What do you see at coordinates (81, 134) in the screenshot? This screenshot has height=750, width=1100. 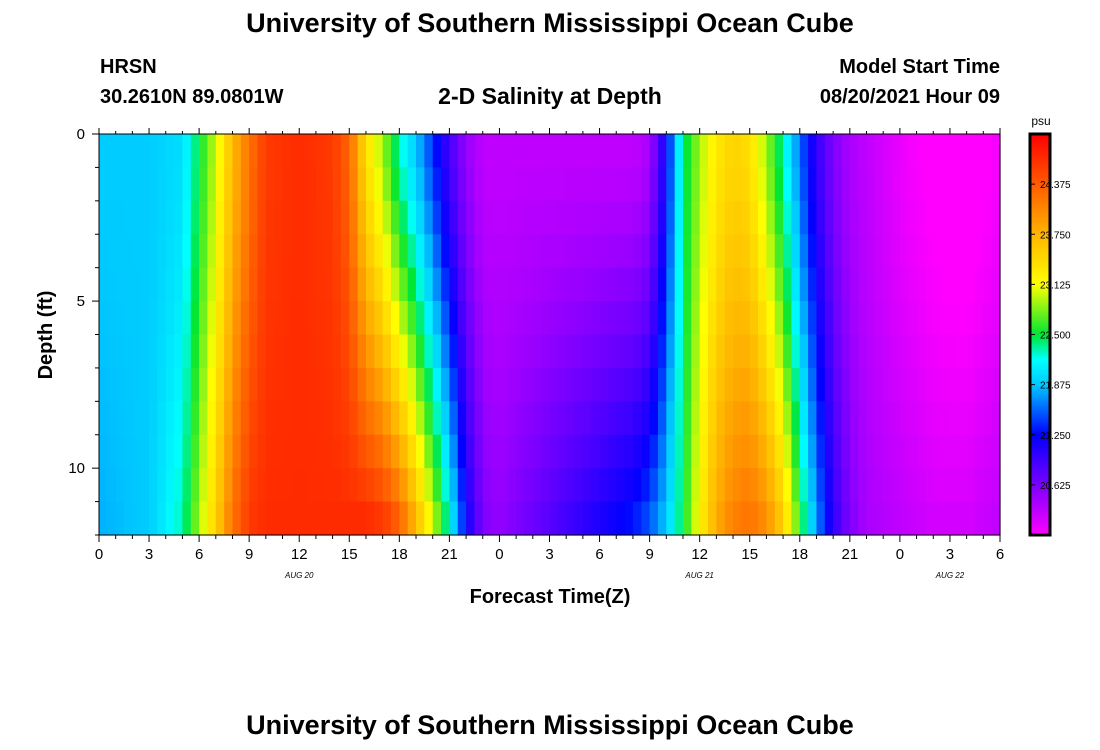 I see `y-tick-label: 0` at bounding box center [81, 134].